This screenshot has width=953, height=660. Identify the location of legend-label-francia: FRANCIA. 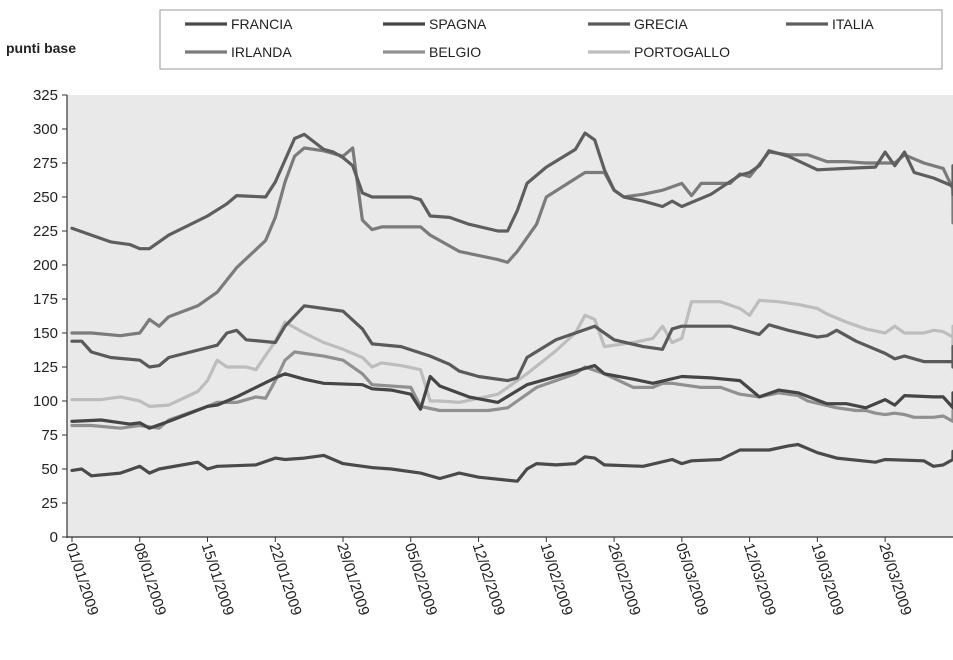
(262, 24).